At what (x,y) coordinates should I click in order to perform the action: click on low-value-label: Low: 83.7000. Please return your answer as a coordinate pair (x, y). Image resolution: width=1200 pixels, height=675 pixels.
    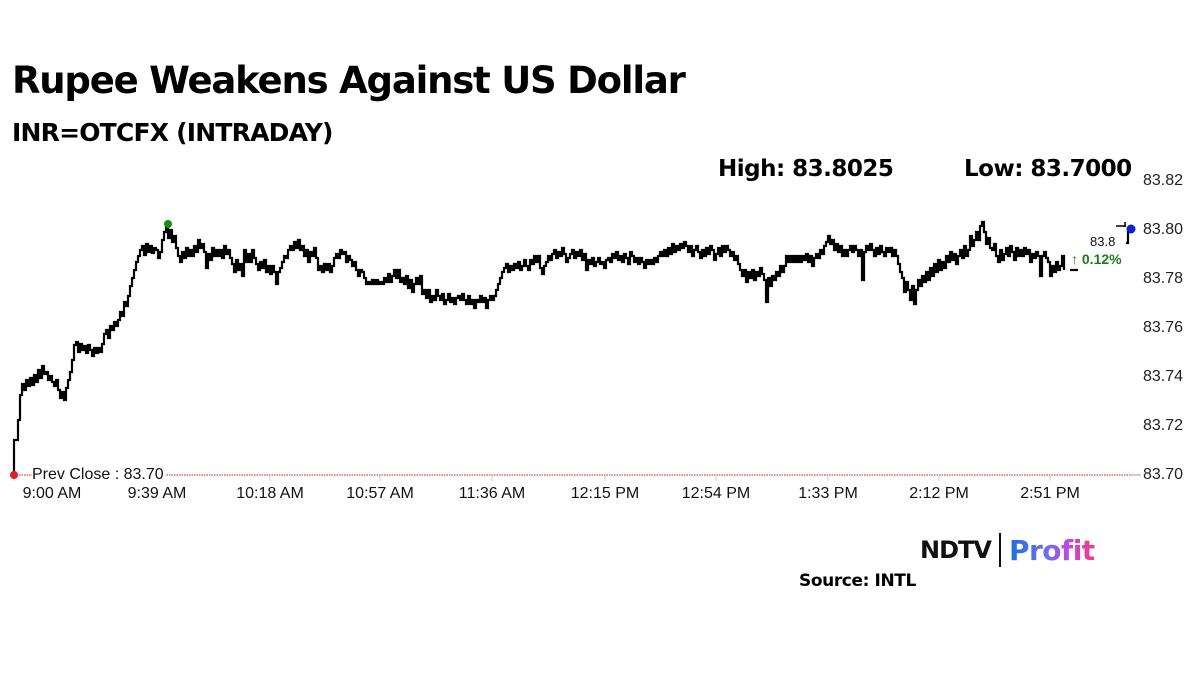
    Looking at the image, I should click on (1048, 169).